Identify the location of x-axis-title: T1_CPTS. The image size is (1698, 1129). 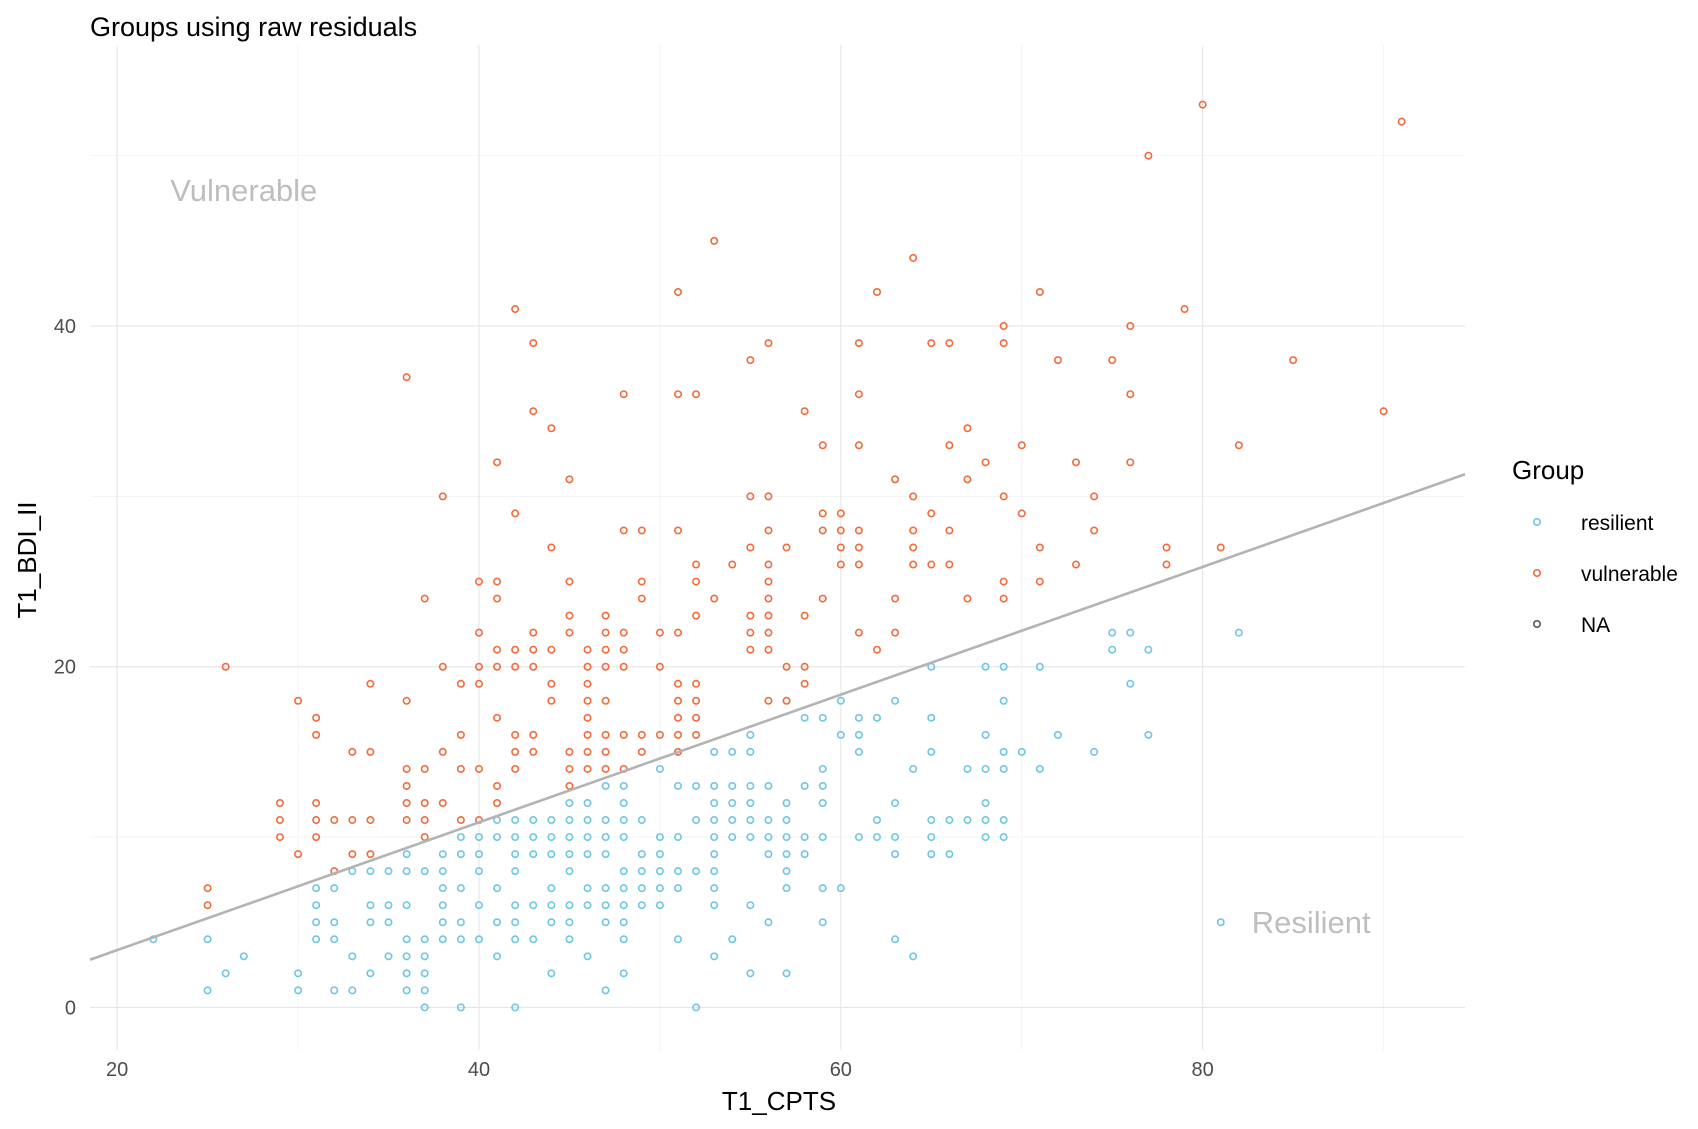
(779, 1101).